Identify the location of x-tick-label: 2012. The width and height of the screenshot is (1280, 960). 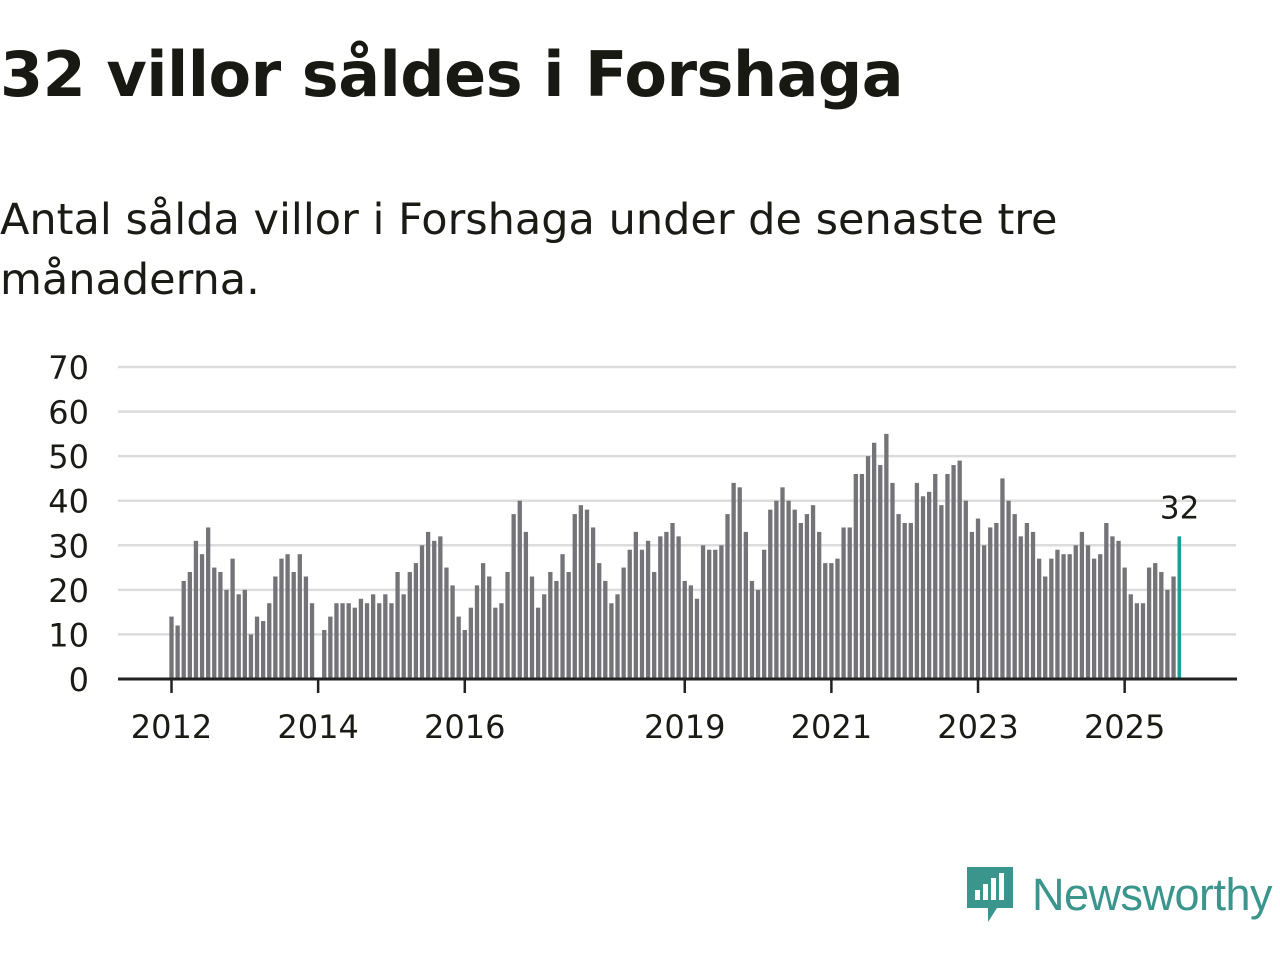
(171, 727).